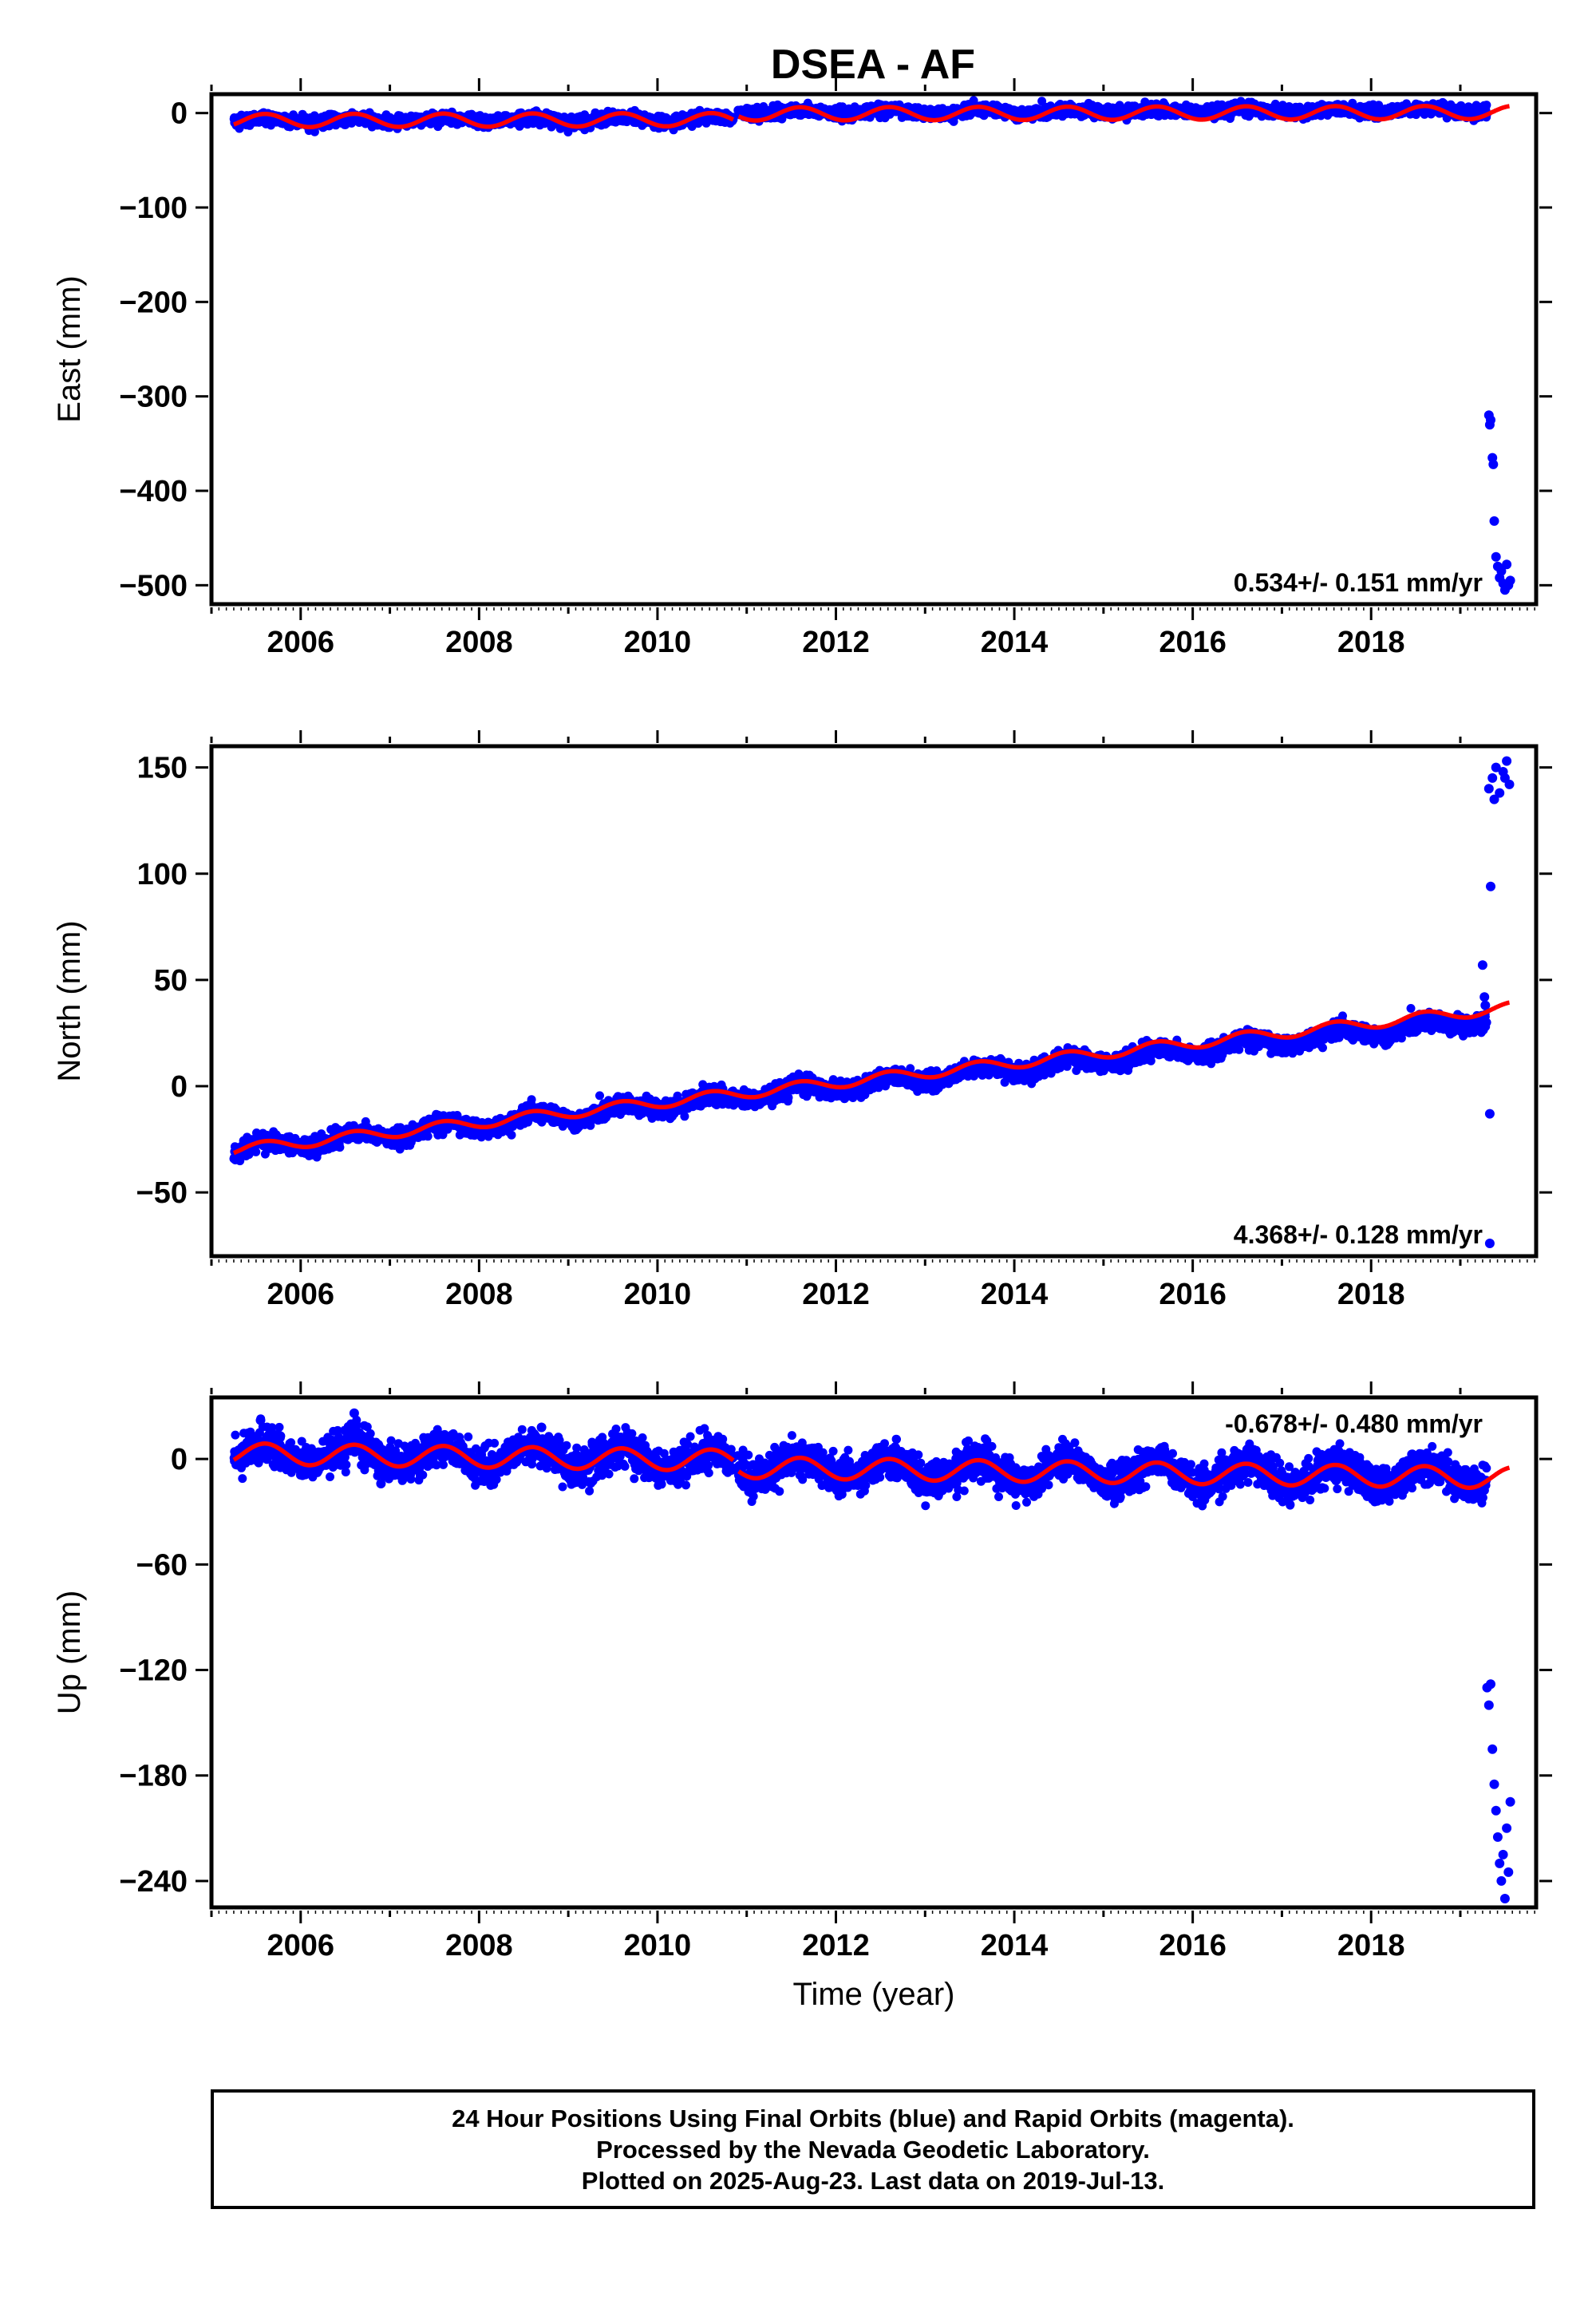  What do you see at coordinates (1358, 582) in the screenshot?
I see `velocity-label: 0.534+/- 0.151 mm/yr` at bounding box center [1358, 582].